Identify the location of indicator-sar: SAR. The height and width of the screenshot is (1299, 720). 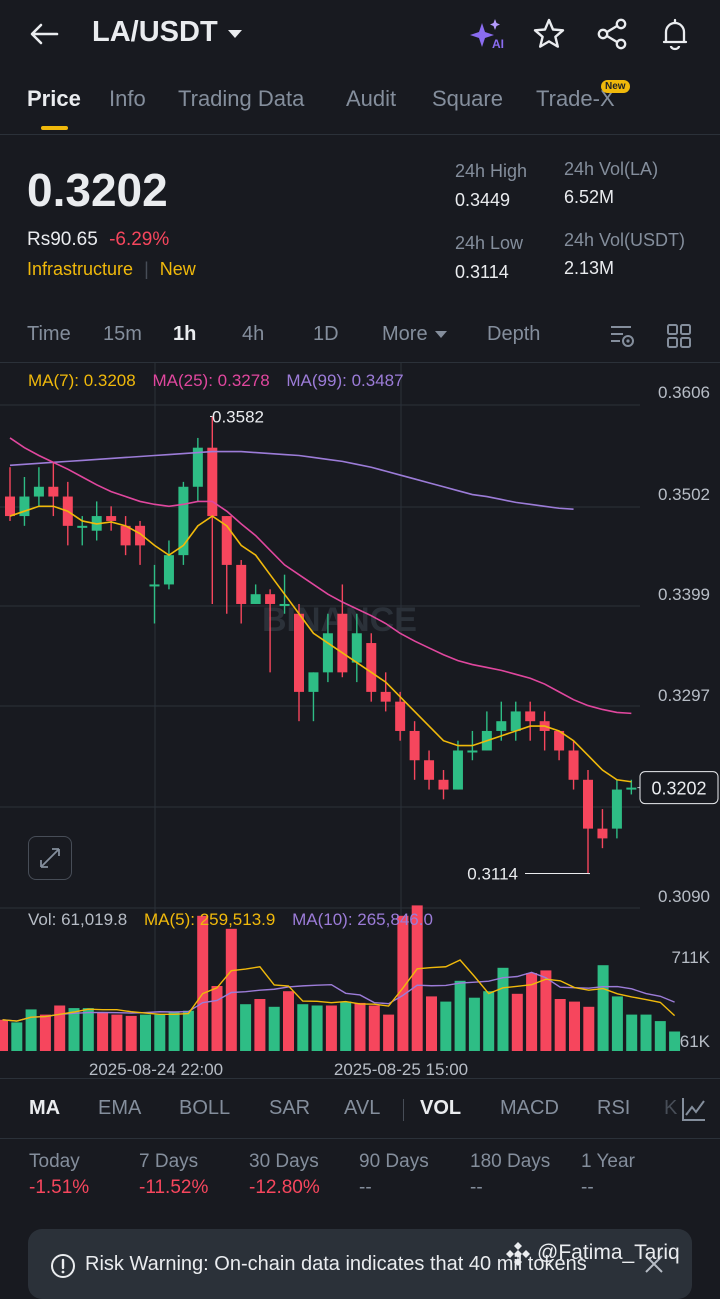
(290, 1108).